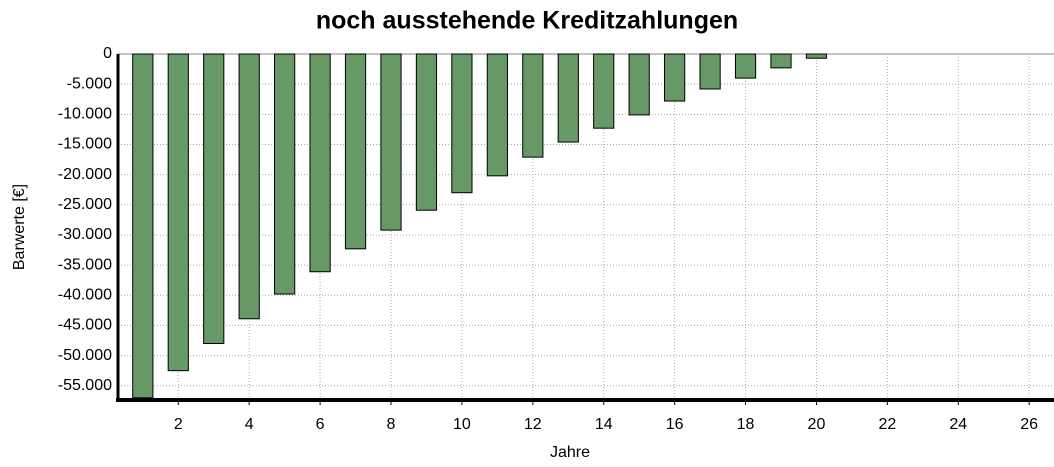  Describe the element at coordinates (85, 204) in the screenshot. I see `y-tick-label: -25.000` at that location.